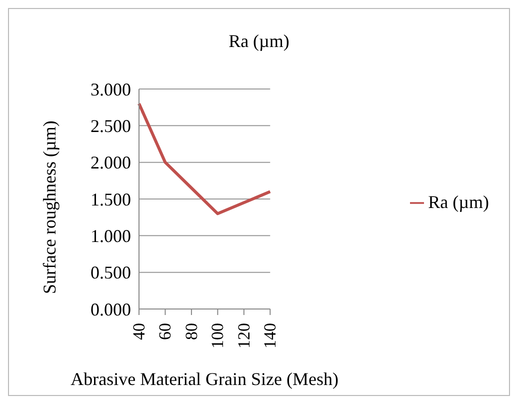 The width and height of the screenshot is (523, 401). What do you see at coordinates (244, 335) in the screenshot?
I see `x-tick-label: 120` at bounding box center [244, 335].